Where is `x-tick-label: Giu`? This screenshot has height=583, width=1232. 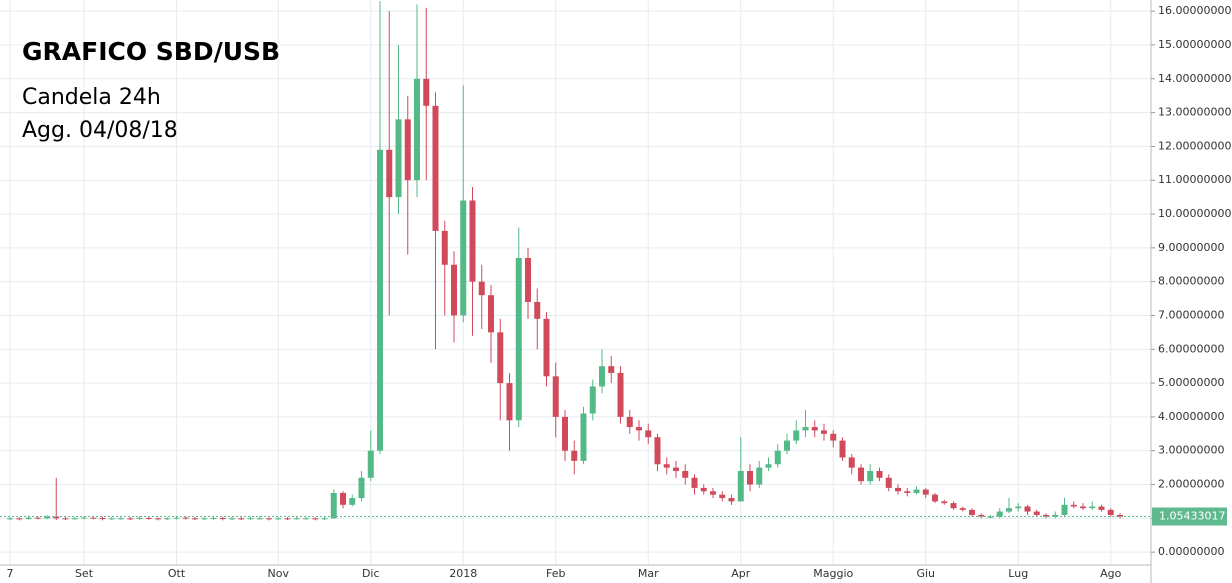
x-tick-label: Giu is located at coordinates (925, 573).